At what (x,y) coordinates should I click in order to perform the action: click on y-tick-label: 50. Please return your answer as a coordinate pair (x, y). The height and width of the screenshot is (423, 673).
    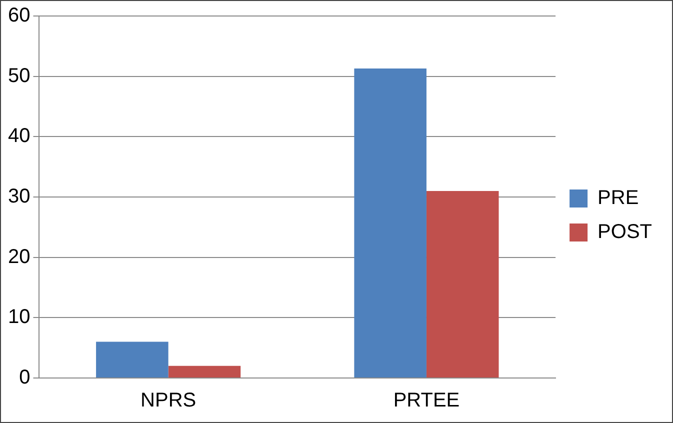
    Looking at the image, I should click on (19, 75).